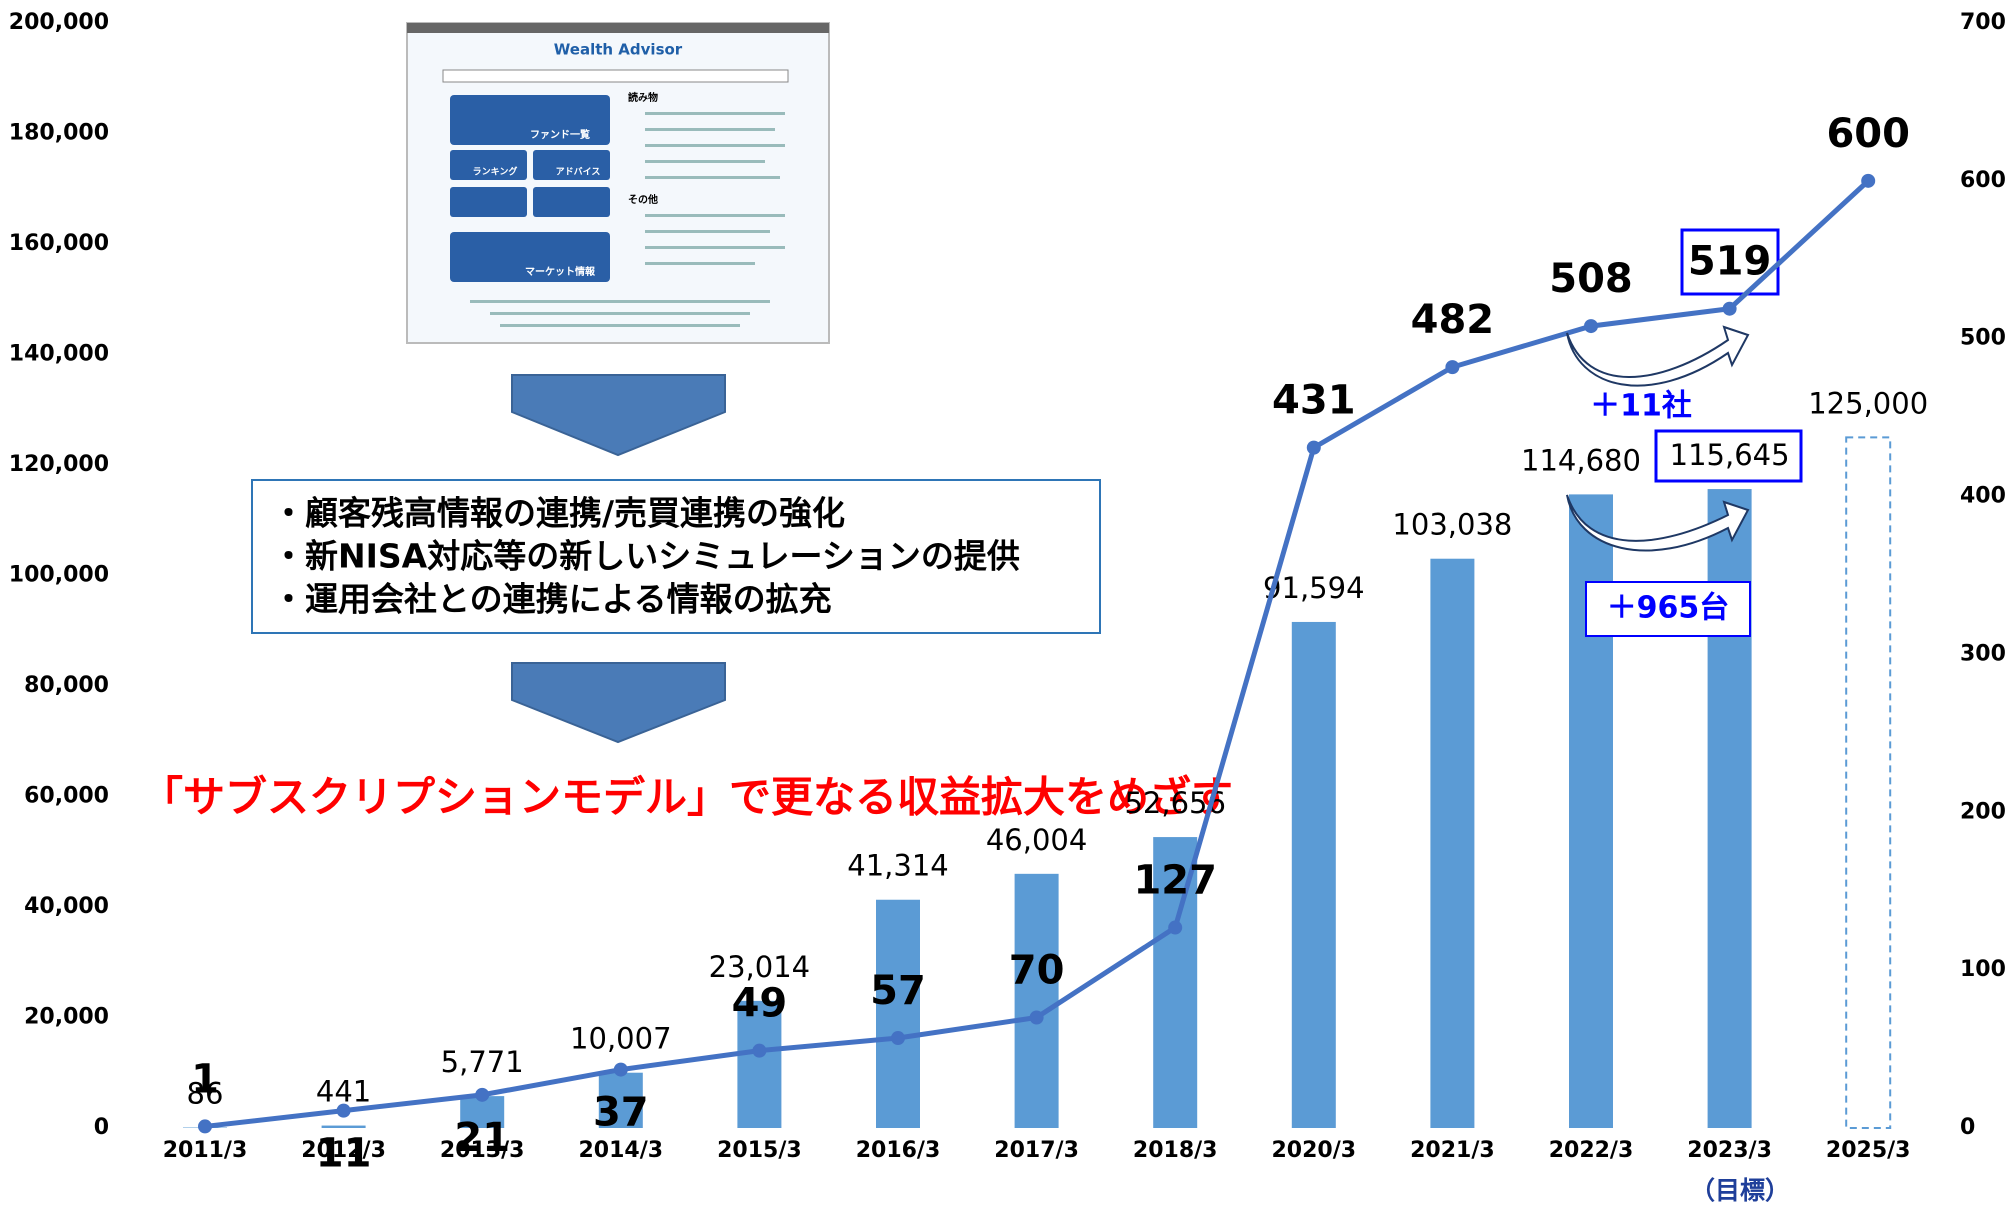  What do you see at coordinates (1982, 338) in the screenshot?
I see `y2-tick-label: 500` at bounding box center [1982, 338].